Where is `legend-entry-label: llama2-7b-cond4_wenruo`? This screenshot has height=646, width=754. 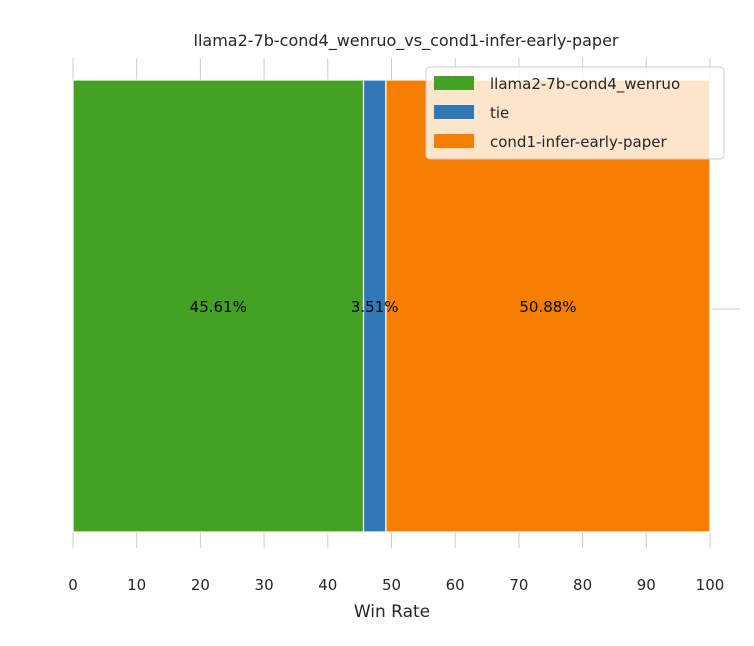
legend-entry-label: llama2-7b-cond4_wenruo is located at coordinates (585, 84).